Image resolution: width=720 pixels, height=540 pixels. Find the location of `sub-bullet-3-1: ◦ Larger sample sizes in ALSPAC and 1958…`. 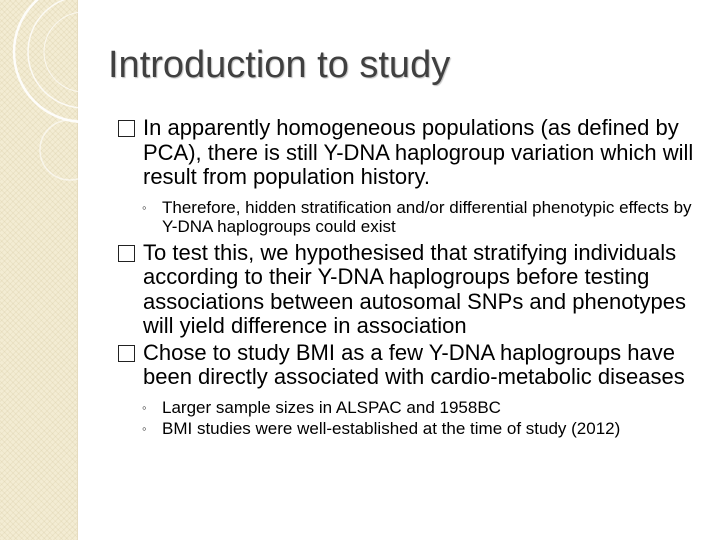

sub-bullet-3-1: ◦ Larger sample sizes in ALSPAC and 1958… is located at coordinates (408, 407).